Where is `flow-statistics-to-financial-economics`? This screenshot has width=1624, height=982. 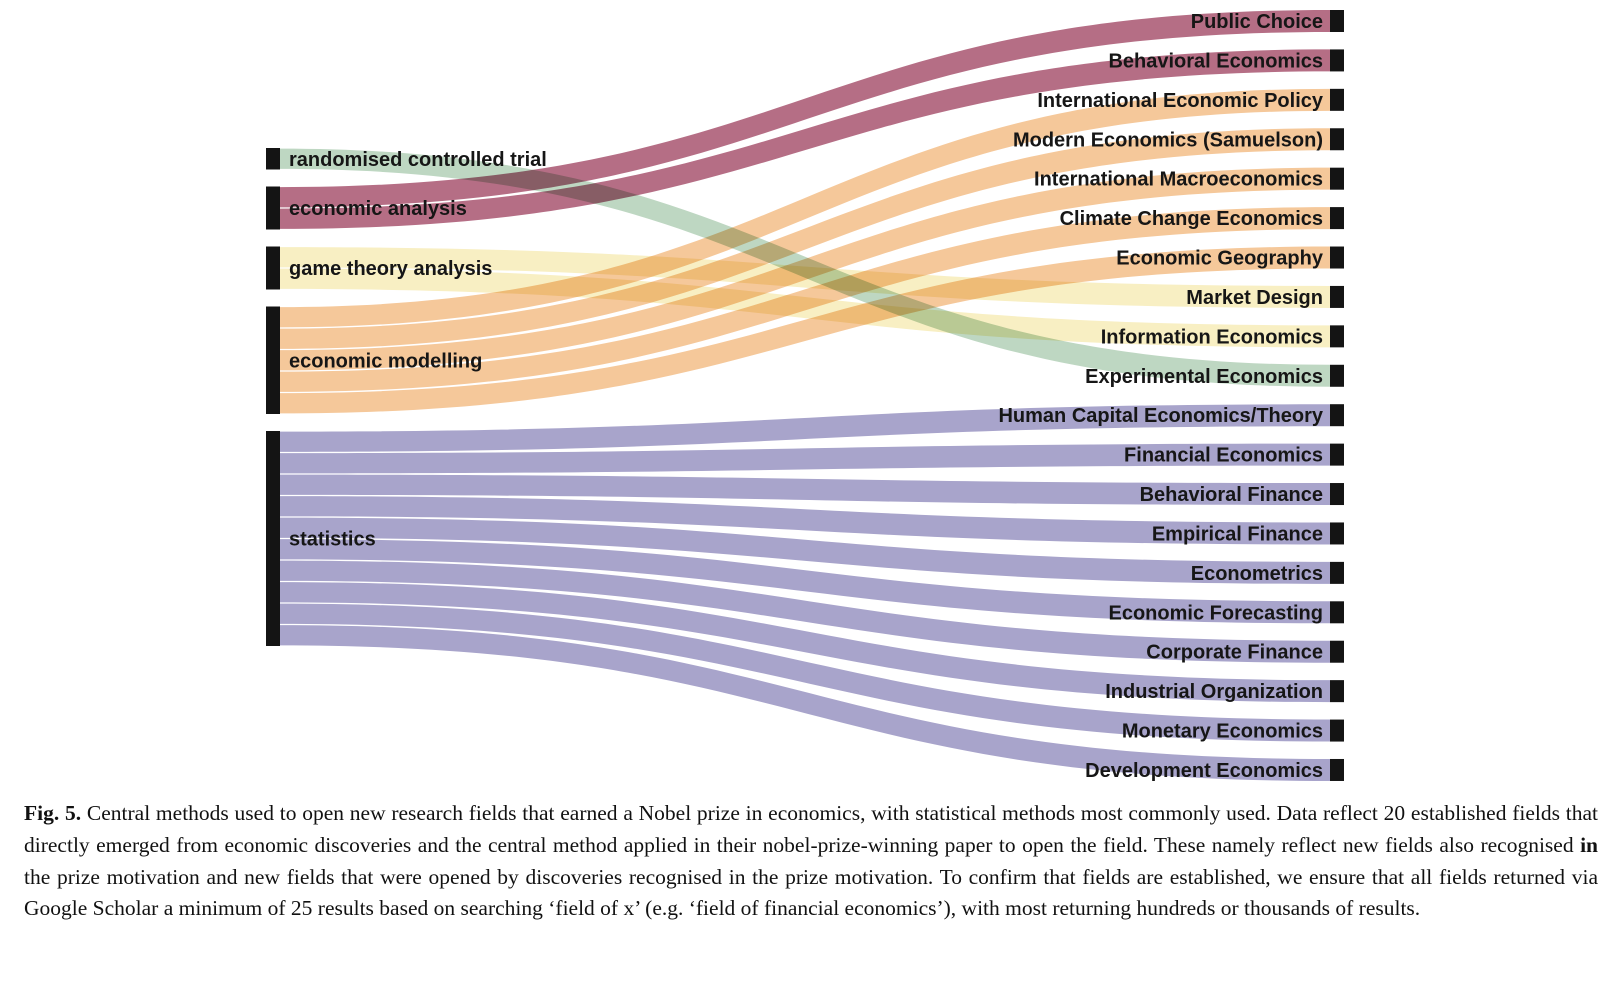 flow-statistics-to-financial-economics is located at coordinates (805, 458).